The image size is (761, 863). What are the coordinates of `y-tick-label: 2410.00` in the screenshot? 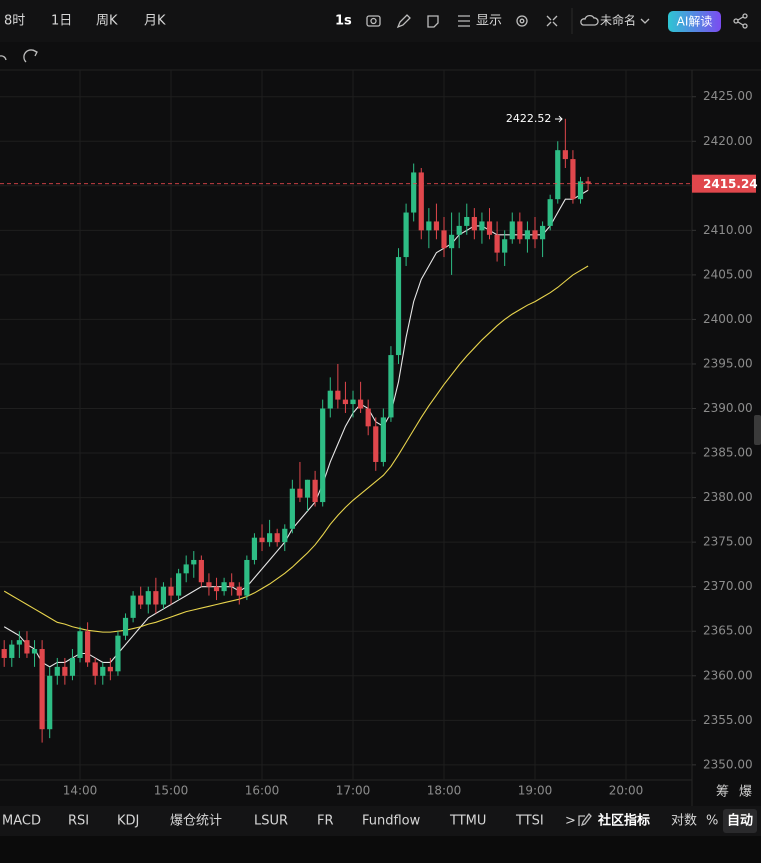 It's located at (728, 230).